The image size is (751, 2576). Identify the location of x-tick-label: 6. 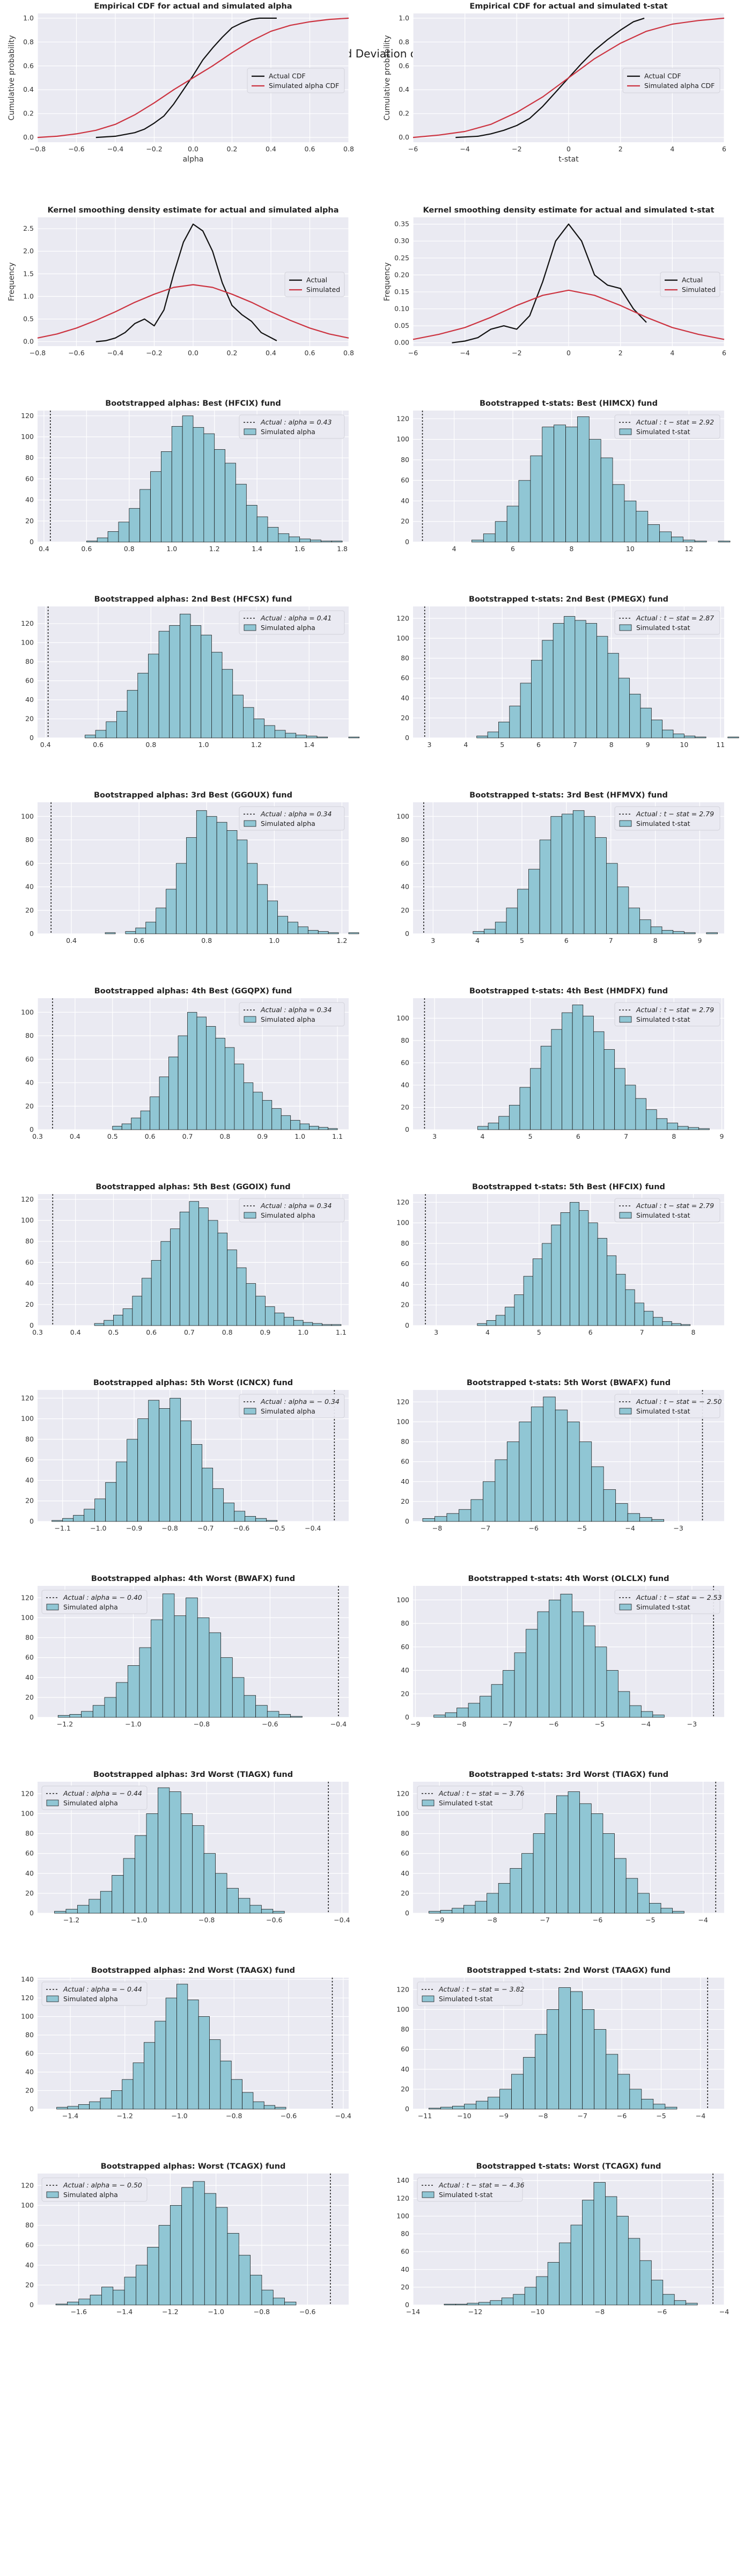
(538, 745).